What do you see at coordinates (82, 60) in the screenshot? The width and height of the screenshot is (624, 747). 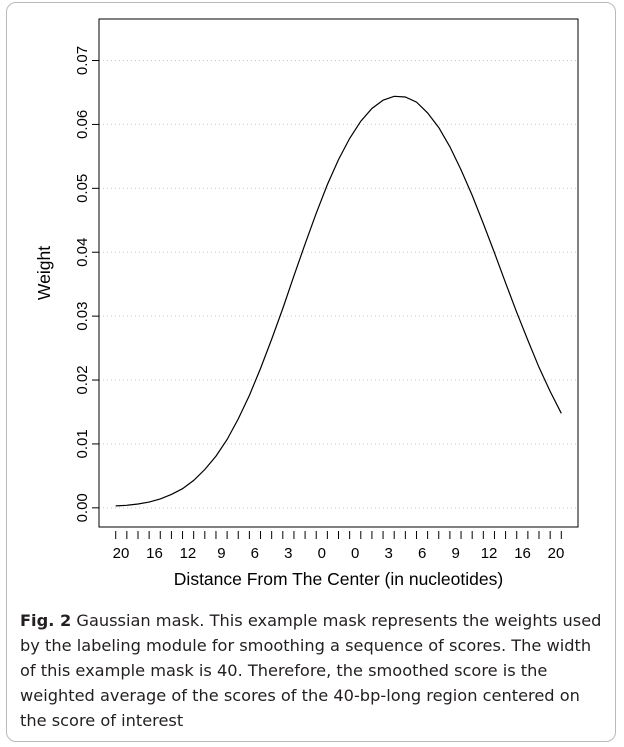 I see `y-tick-label: 0.07` at bounding box center [82, 60].